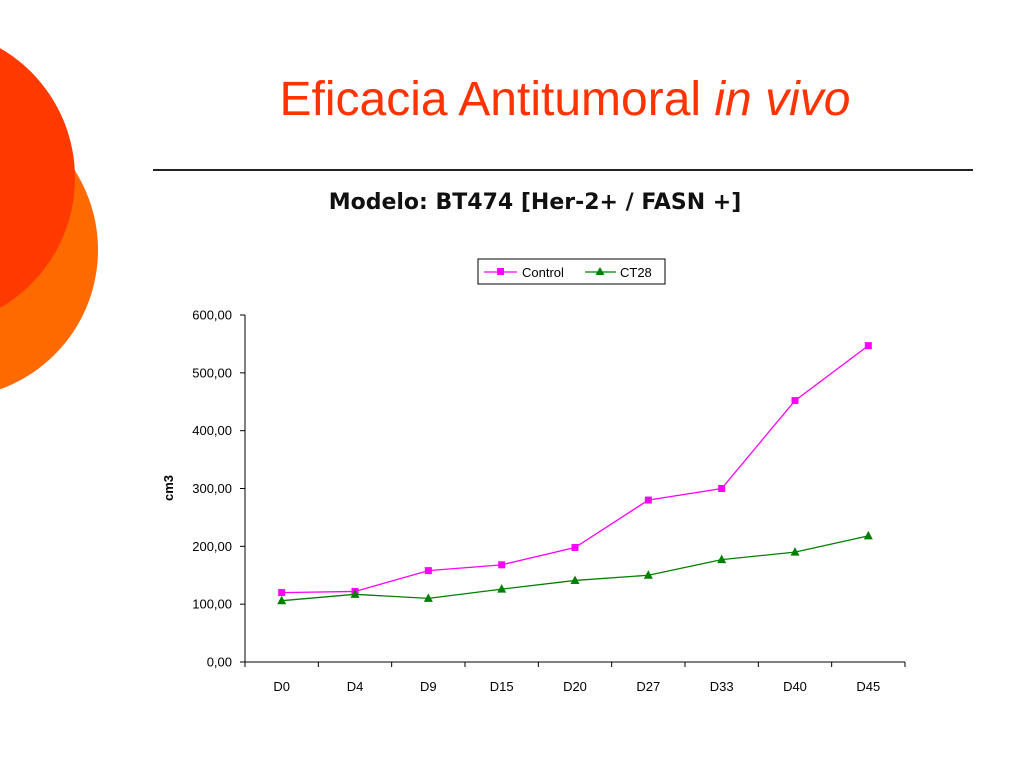  Describe the element at coordinates (212, 604) in the screenshot. I see `y-tick-label: 100,00` at that location.